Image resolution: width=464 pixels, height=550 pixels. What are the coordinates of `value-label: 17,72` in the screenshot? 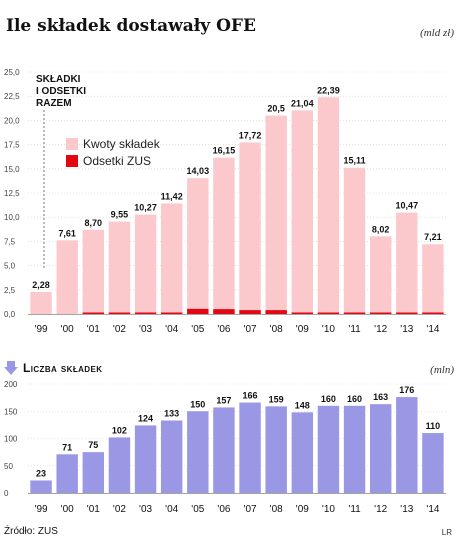 It's located at (250, 135).